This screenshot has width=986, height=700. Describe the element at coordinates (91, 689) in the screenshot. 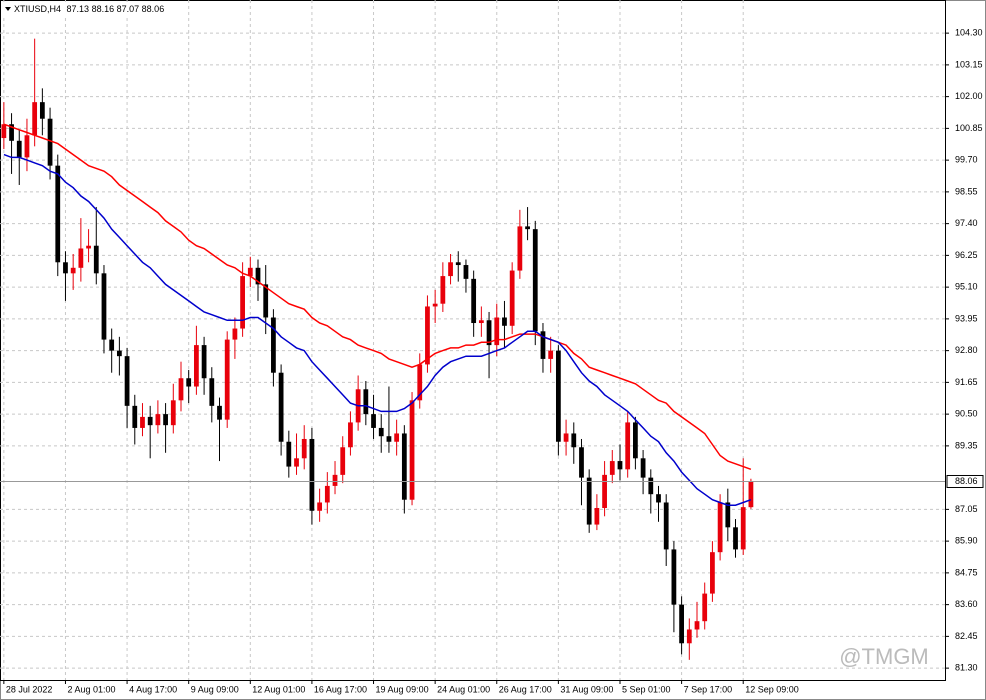

I see `x-tick-label: 2 Aug 01:00` at that location.